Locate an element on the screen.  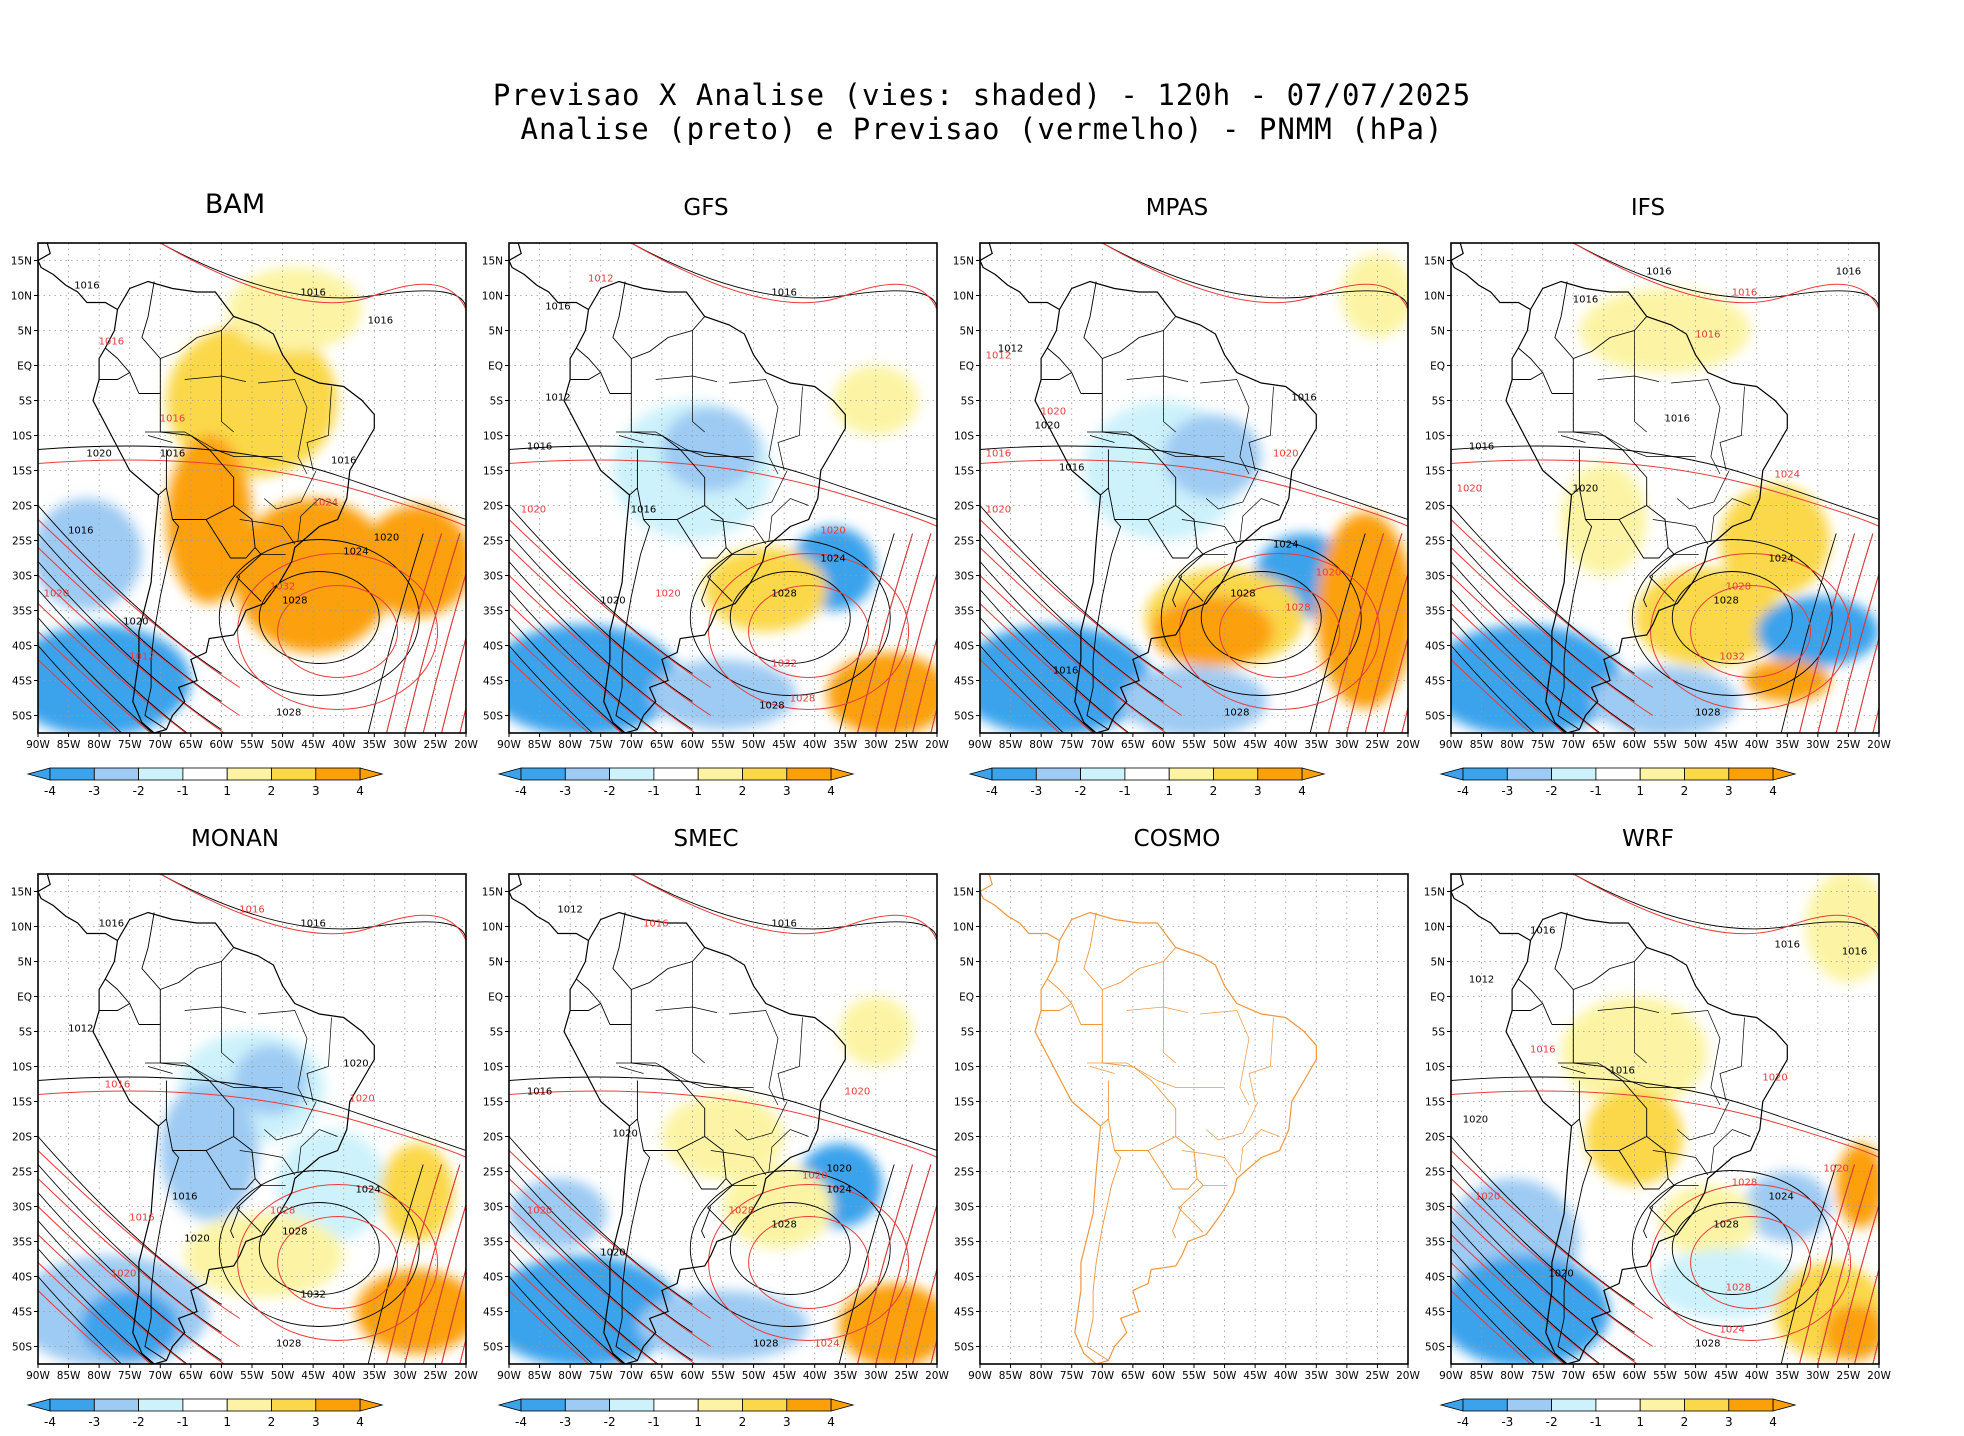
lon-tick-label: 25W is located at coordinates (907, 745).